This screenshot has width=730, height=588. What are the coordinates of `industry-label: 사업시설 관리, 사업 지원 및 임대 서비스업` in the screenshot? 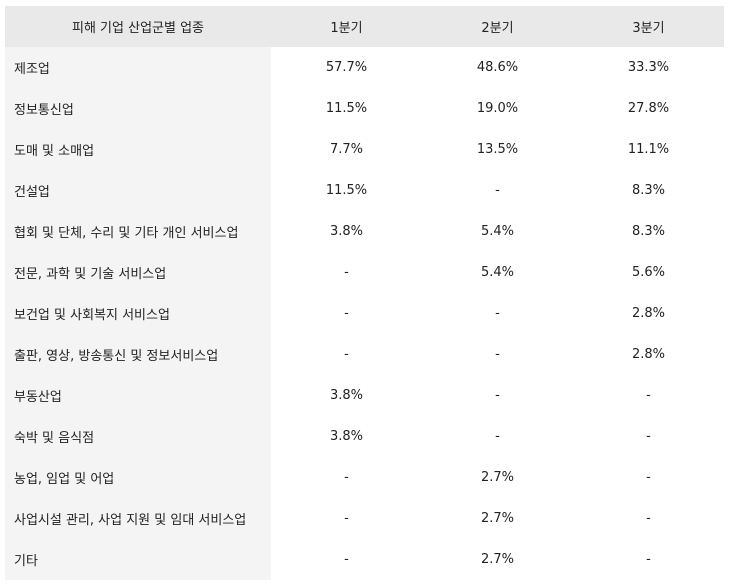 It's located at (138, 518).